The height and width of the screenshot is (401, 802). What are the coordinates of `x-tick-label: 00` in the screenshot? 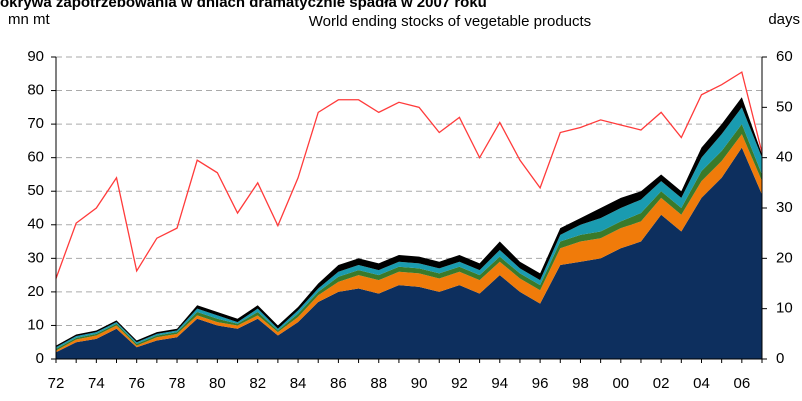 It's located at (620, 383).